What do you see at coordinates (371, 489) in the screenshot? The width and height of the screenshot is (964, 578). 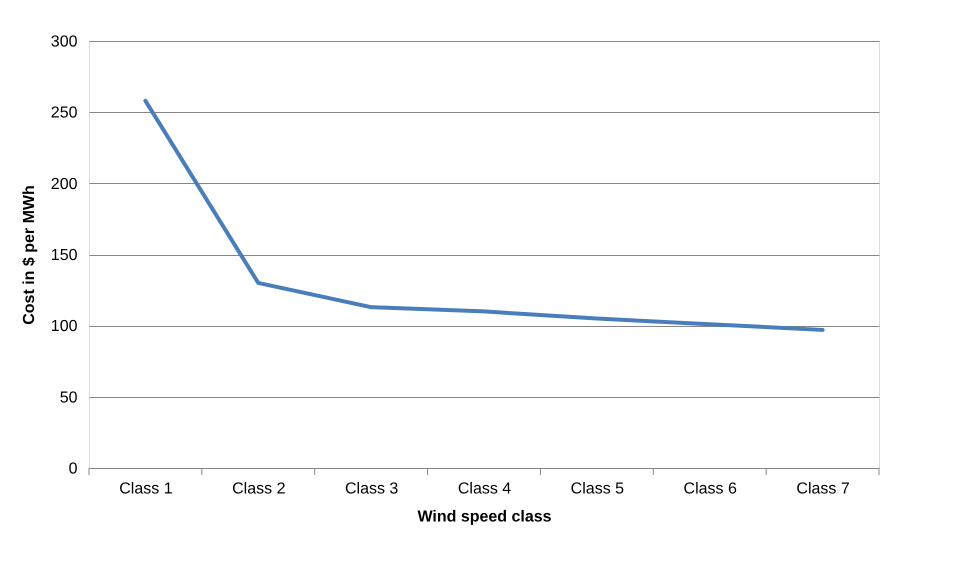 I see `x-tick-label: Class 3` at bounding box center [371, 489].